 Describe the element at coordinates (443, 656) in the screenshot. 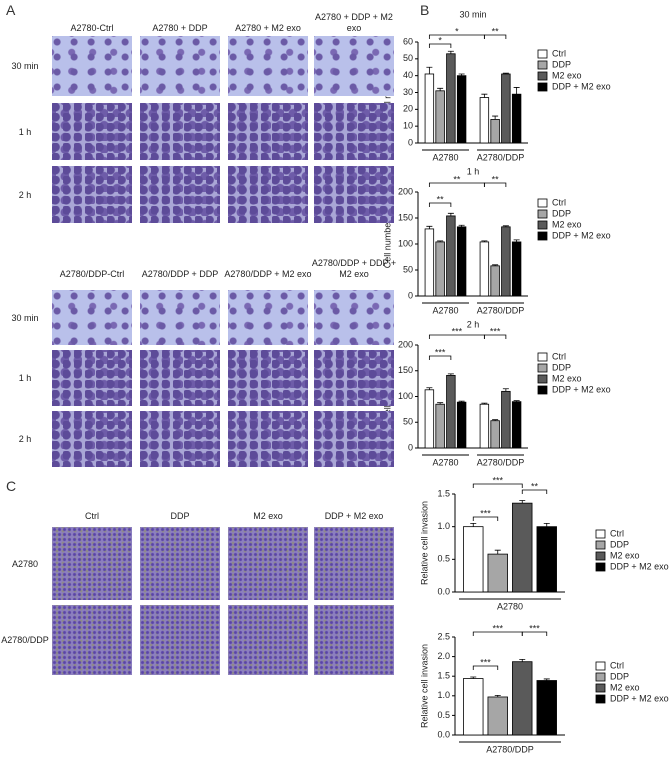

I see `y-tick-label: 2.0` at that location.